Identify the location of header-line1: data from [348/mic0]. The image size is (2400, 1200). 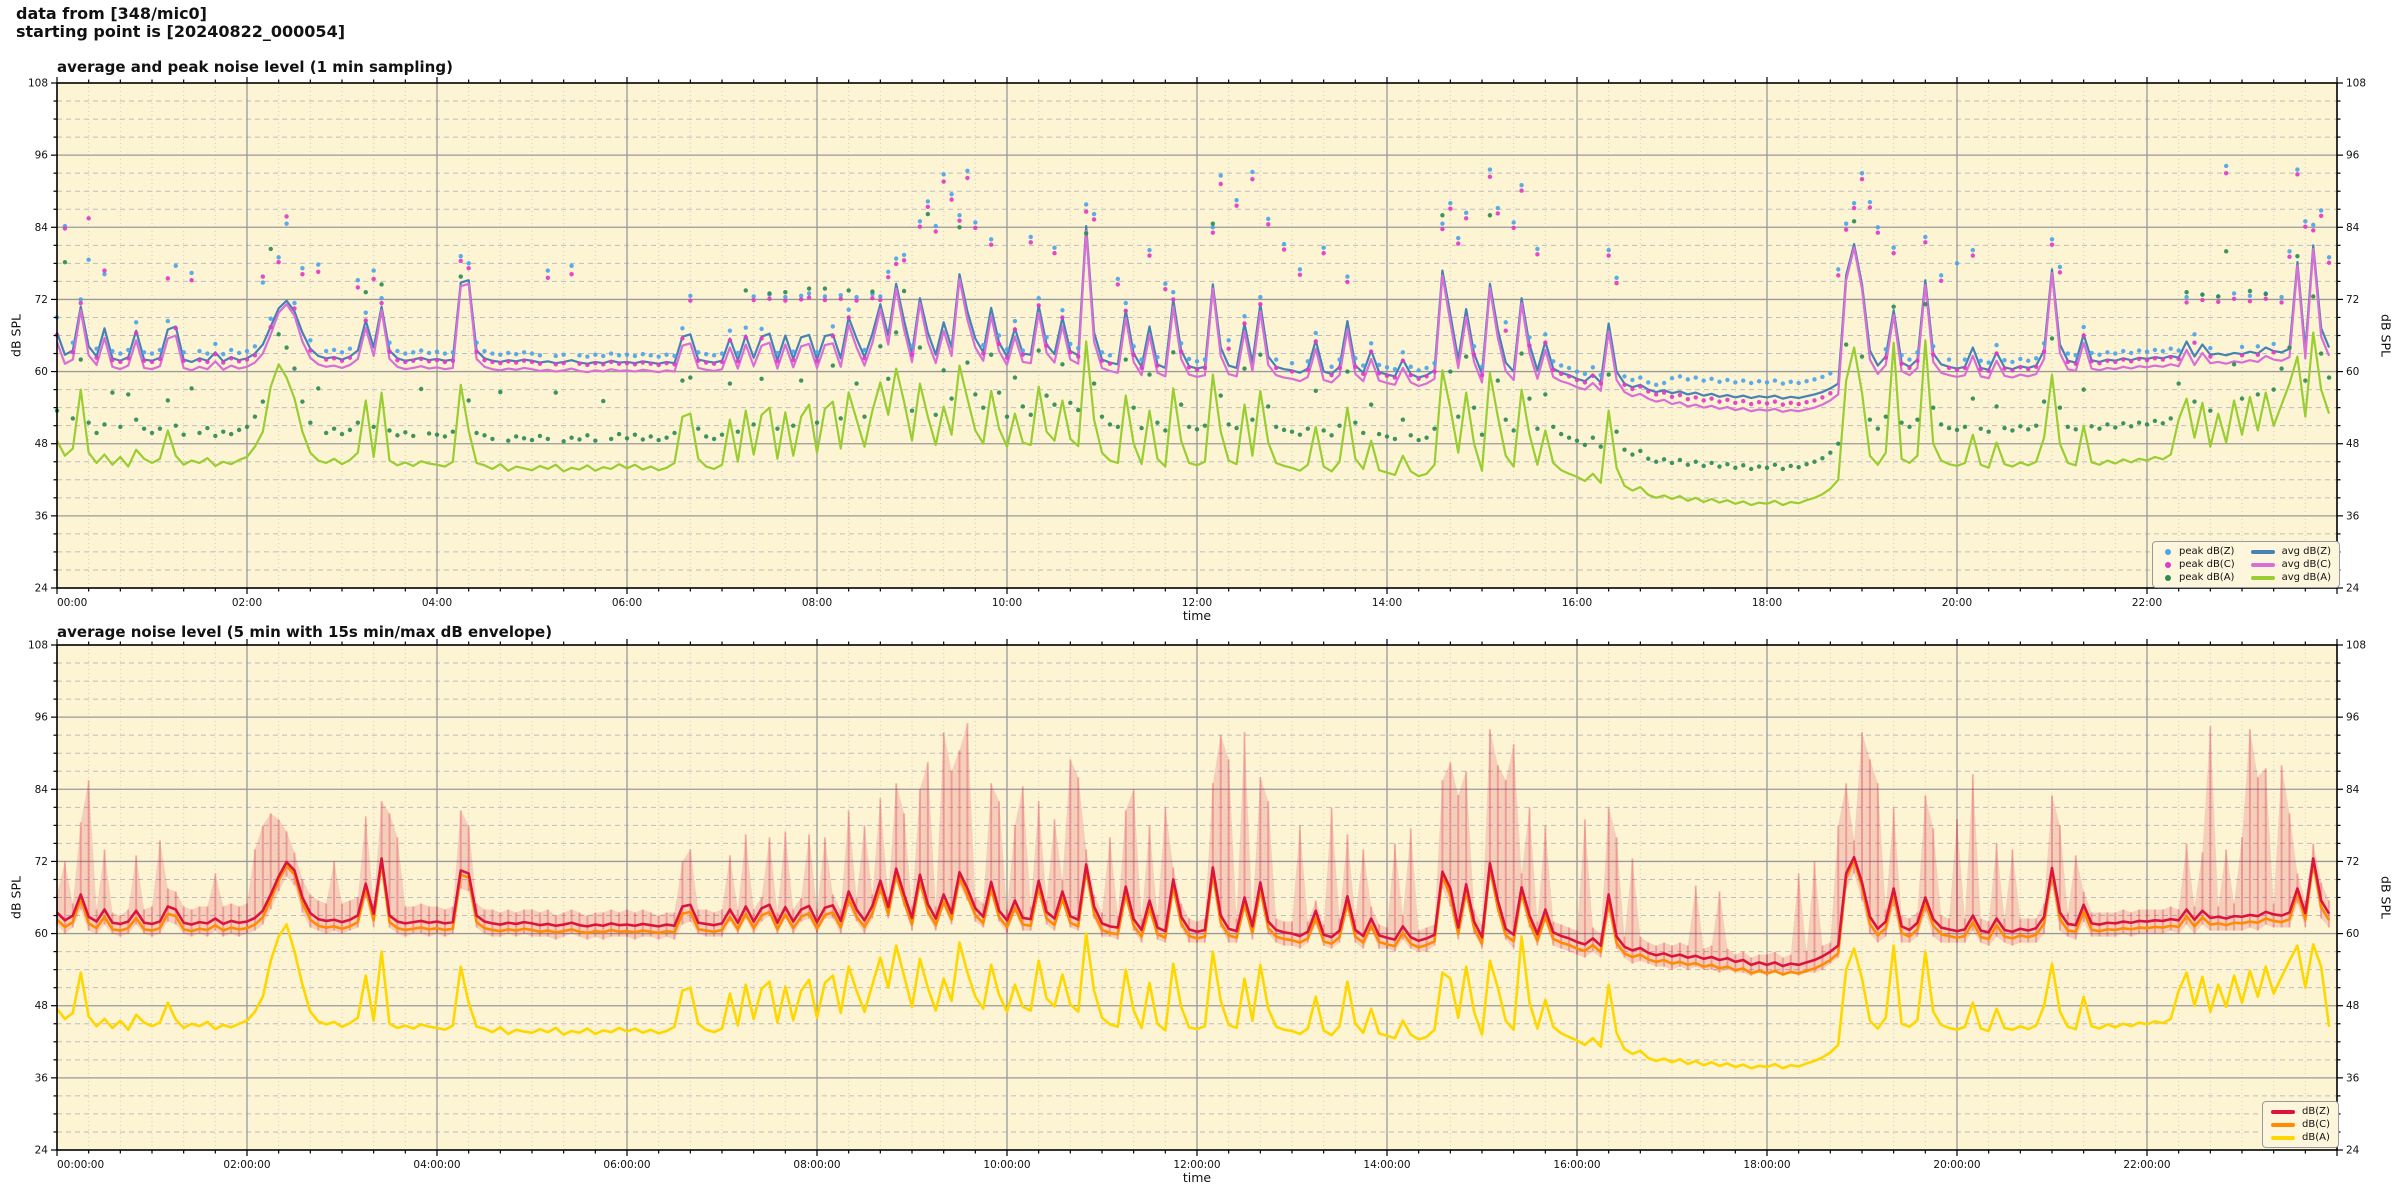
(111, 13).